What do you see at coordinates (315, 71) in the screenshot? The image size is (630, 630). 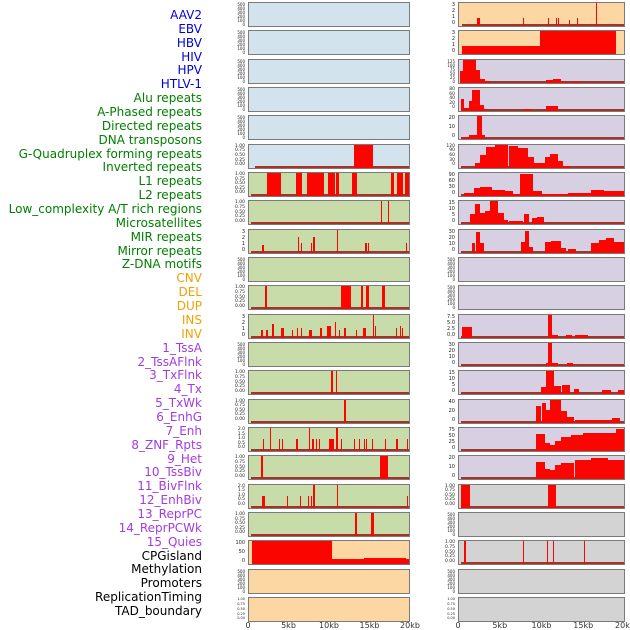 I see `track-row-hbv: 500 400 300 200 100 0` at bounding box center [315, 71].